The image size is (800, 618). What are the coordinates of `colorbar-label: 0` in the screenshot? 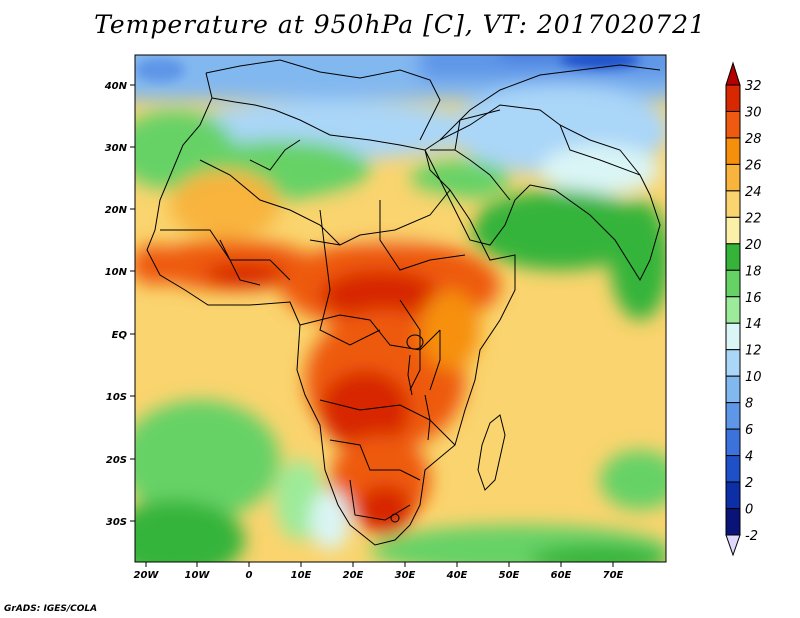 It's located at (749, 510).